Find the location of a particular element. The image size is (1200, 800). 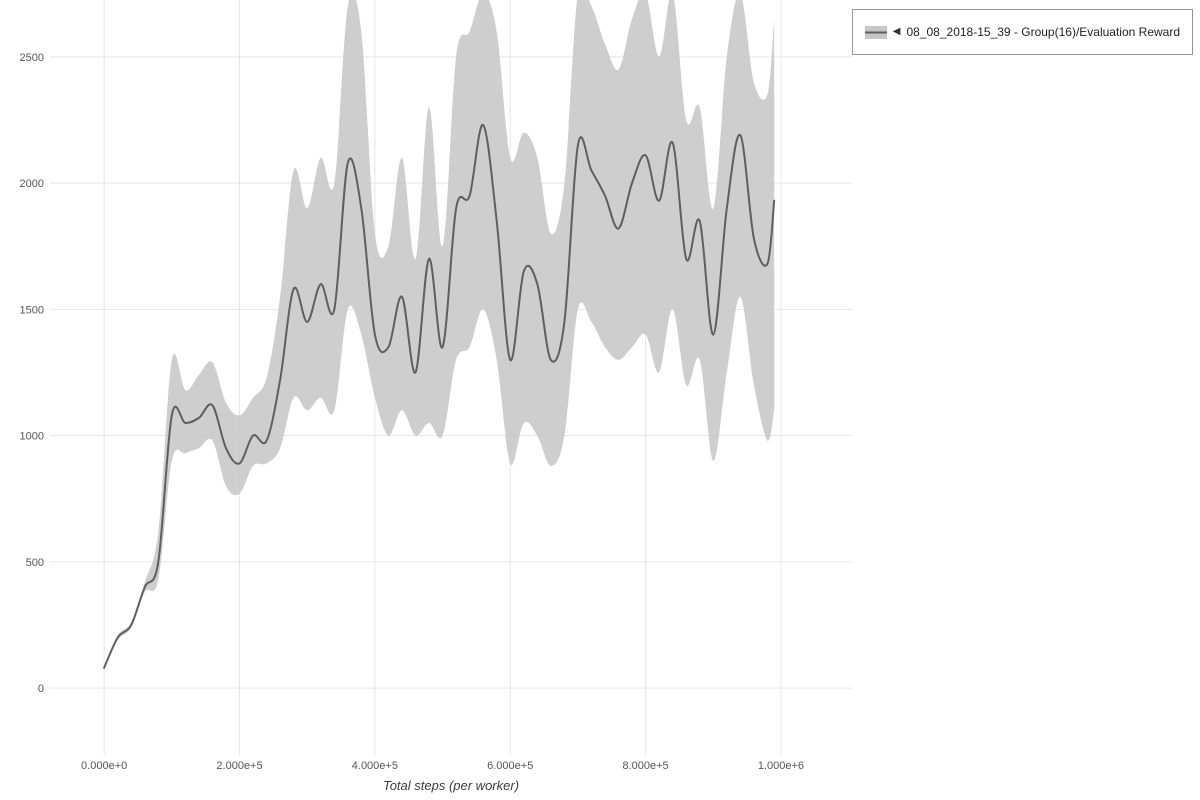

y-tick-label: 1500 is located at coordinates (32, 310).